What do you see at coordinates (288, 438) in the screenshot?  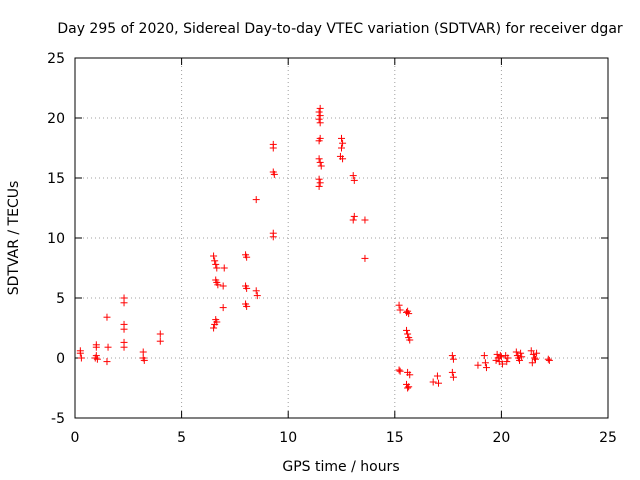 I see `x-tick-label: 10` at bounding box center [288, 438].